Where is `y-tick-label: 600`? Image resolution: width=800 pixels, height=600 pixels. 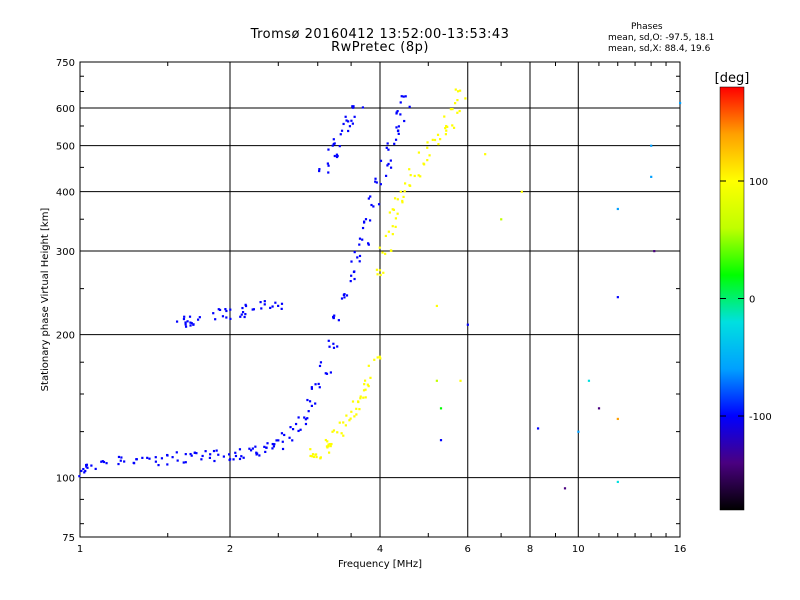
y-tick-label: 600 is located at coordinates (65, 109).